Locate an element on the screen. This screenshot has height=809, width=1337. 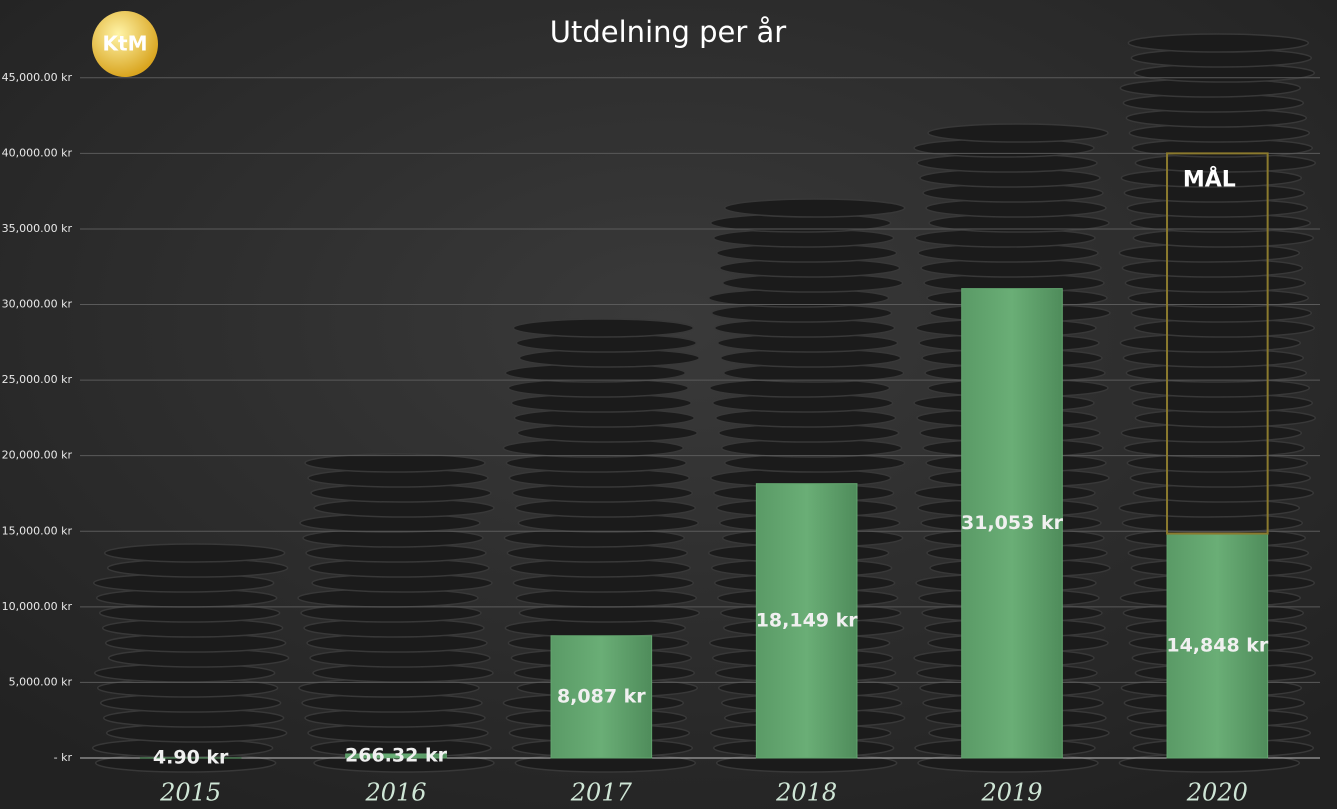
x-tick-label: 2020 is located at coordinates (1217, 793).